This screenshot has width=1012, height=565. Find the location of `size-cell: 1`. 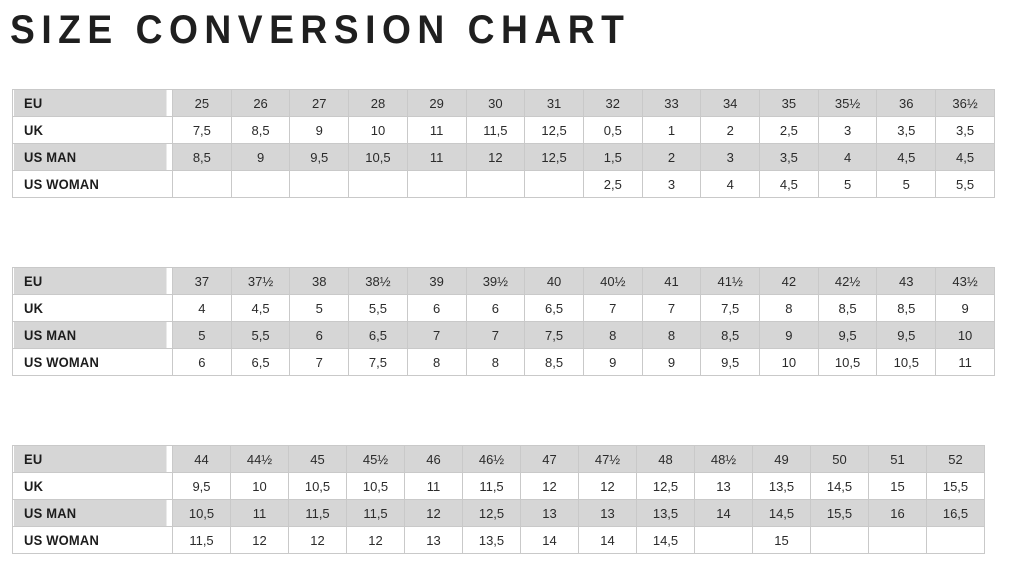

size-cell: 1 is located at coordinates (671, 130).